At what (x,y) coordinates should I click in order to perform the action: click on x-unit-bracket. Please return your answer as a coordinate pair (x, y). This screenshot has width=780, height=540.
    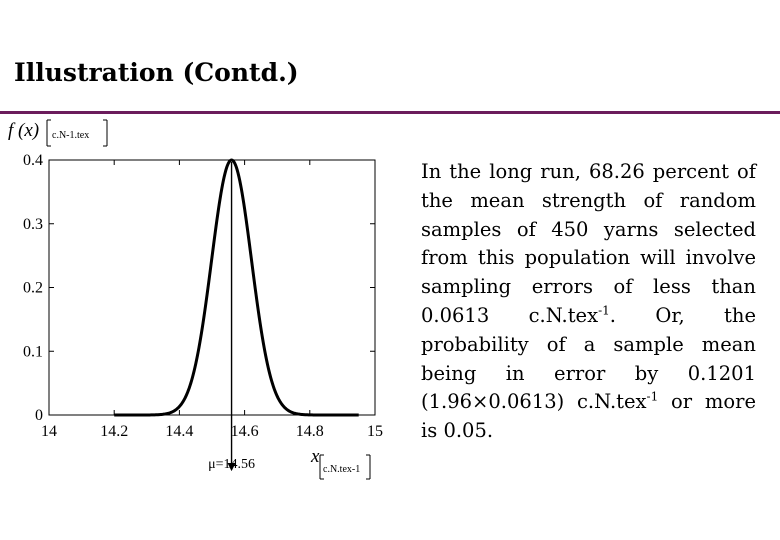
    Looking at the image, I should click on (345, 467).